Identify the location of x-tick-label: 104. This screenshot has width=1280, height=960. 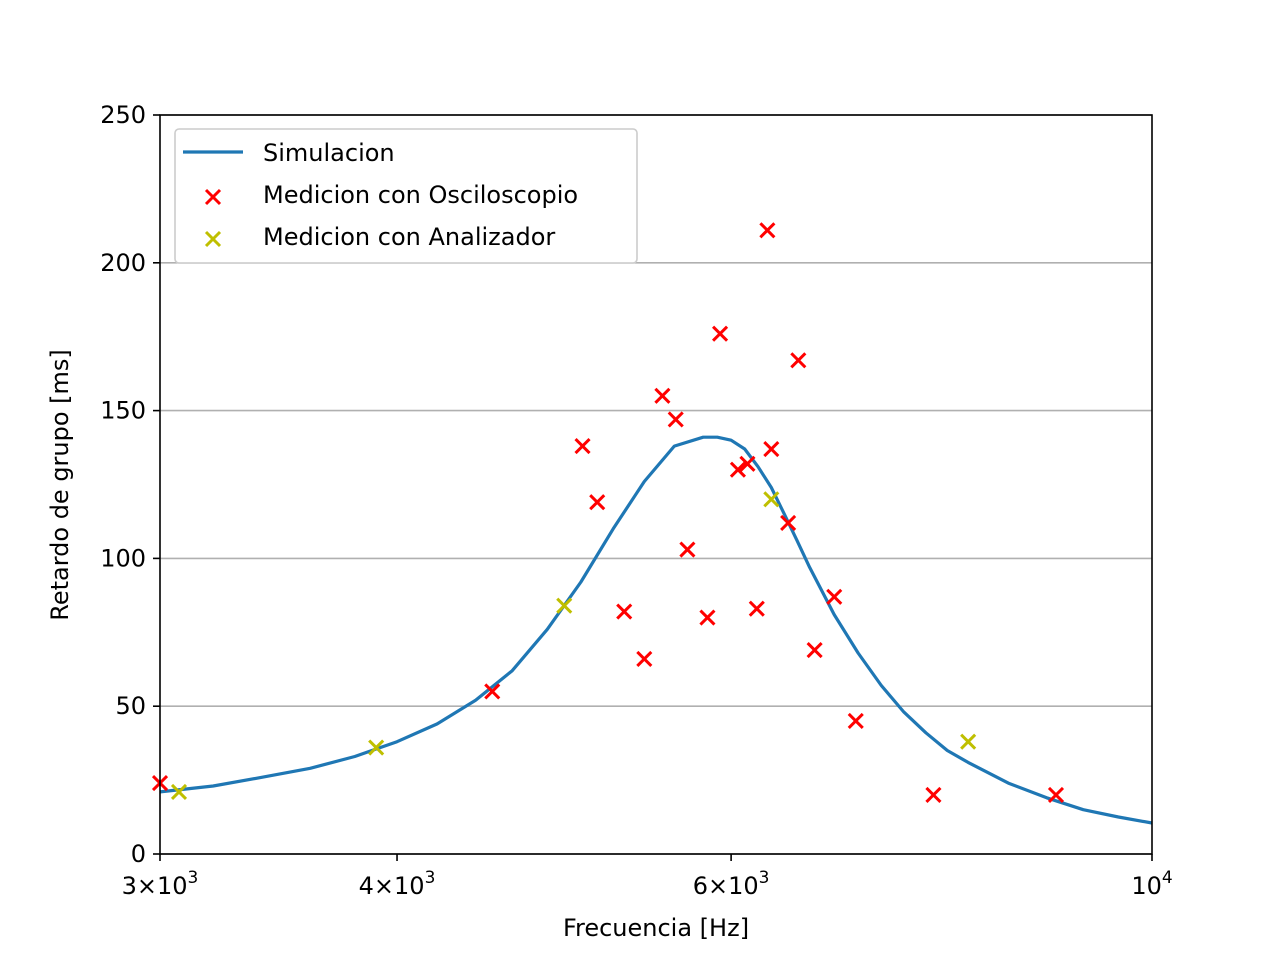
(1151, 884).